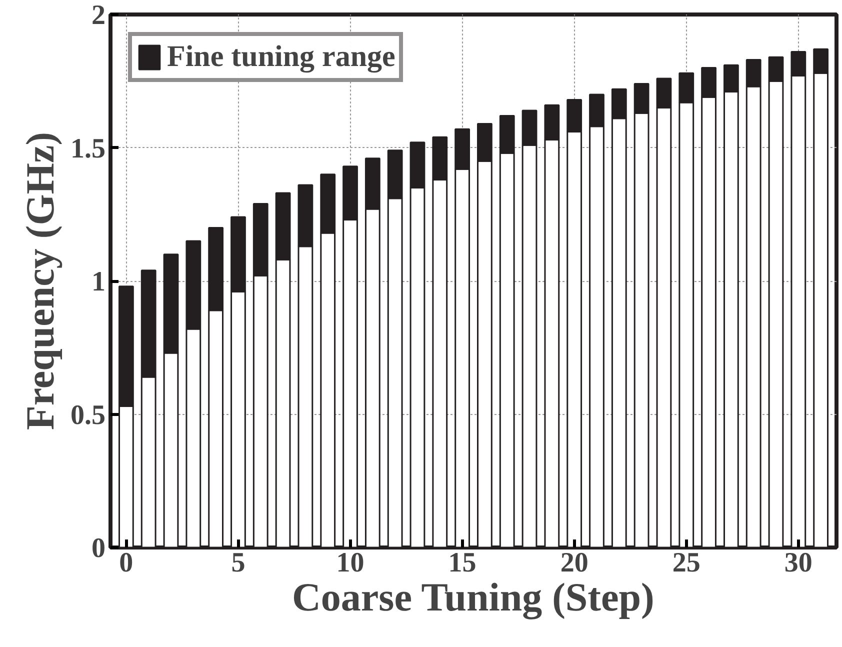 The image size is (842, 647). I want to click on x-tick-label: 25, so click(686, 563).